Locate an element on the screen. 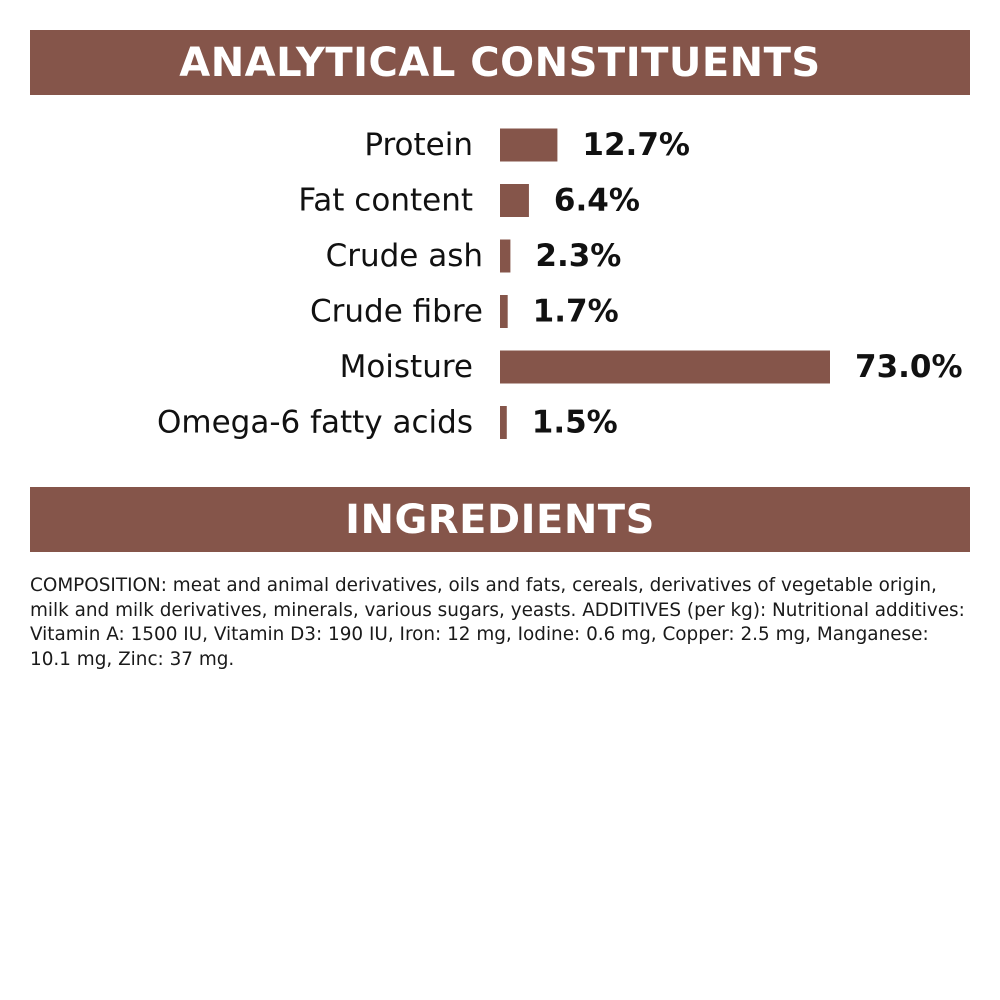 This screenshot has width=1000, height=1000. value-label: 2.3% is located at coordinates (578, 256).